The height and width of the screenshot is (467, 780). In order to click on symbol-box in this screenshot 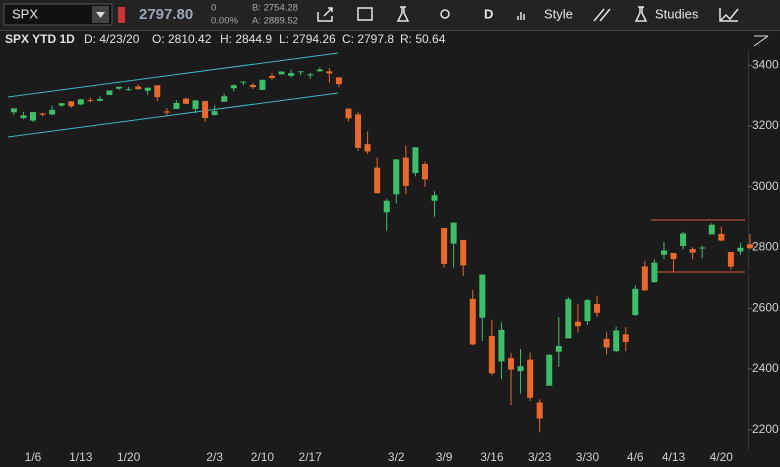, I will do `click(58, 14)`.